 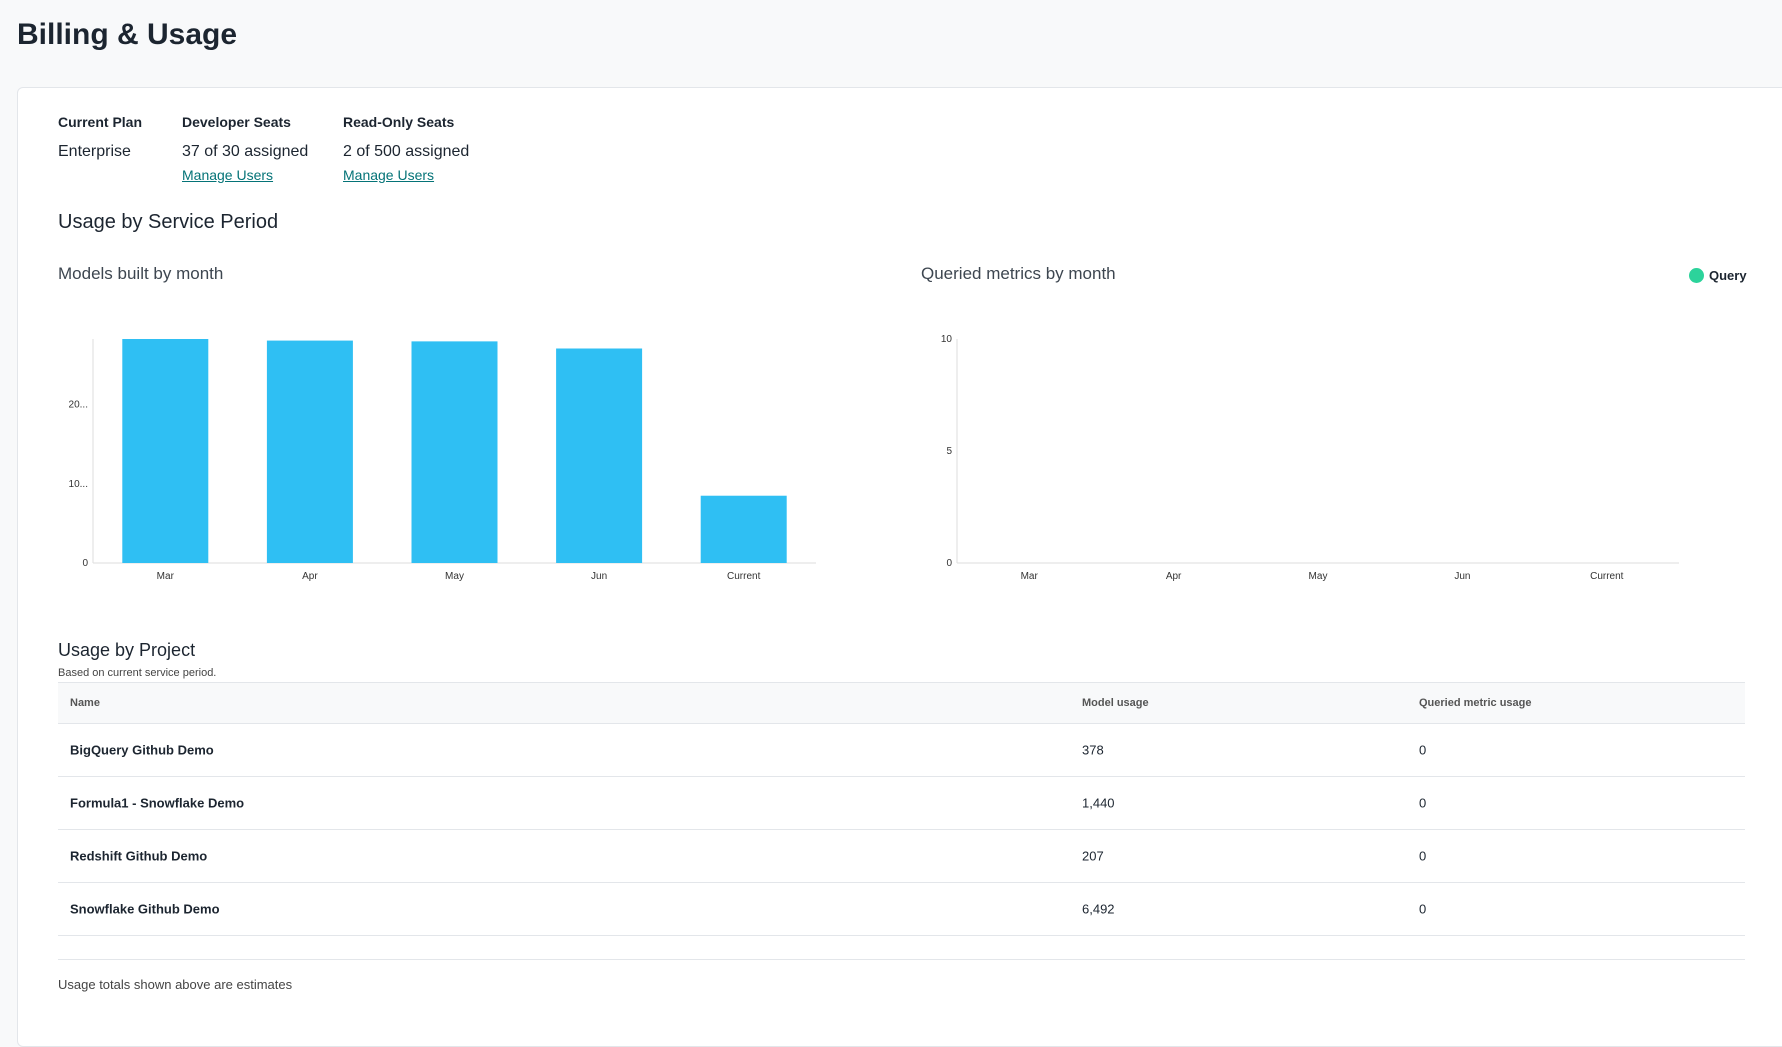 I want to click on metrics-chart-x-tick-label: Apr, so click(x=1174, y=576).